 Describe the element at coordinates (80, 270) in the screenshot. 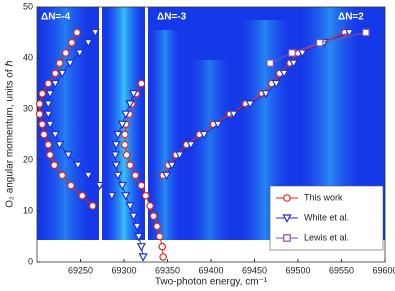

I see `x-tick-label: 69250` at that location.